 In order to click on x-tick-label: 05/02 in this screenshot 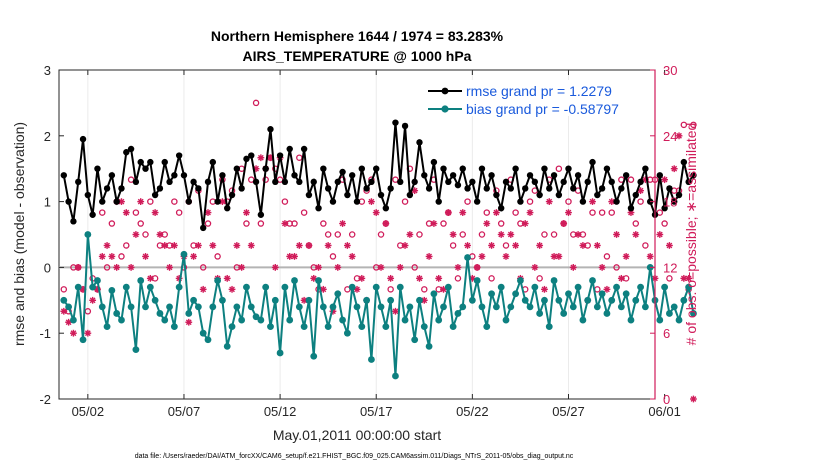, I will do `click(88, 411)`.